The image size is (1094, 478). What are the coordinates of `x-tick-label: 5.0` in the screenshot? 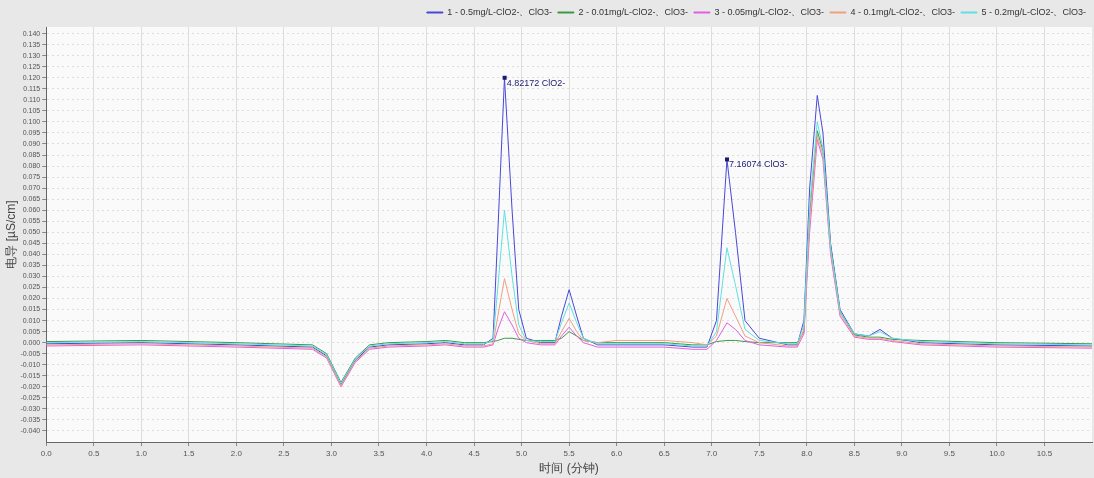 It's located at (522, 453).